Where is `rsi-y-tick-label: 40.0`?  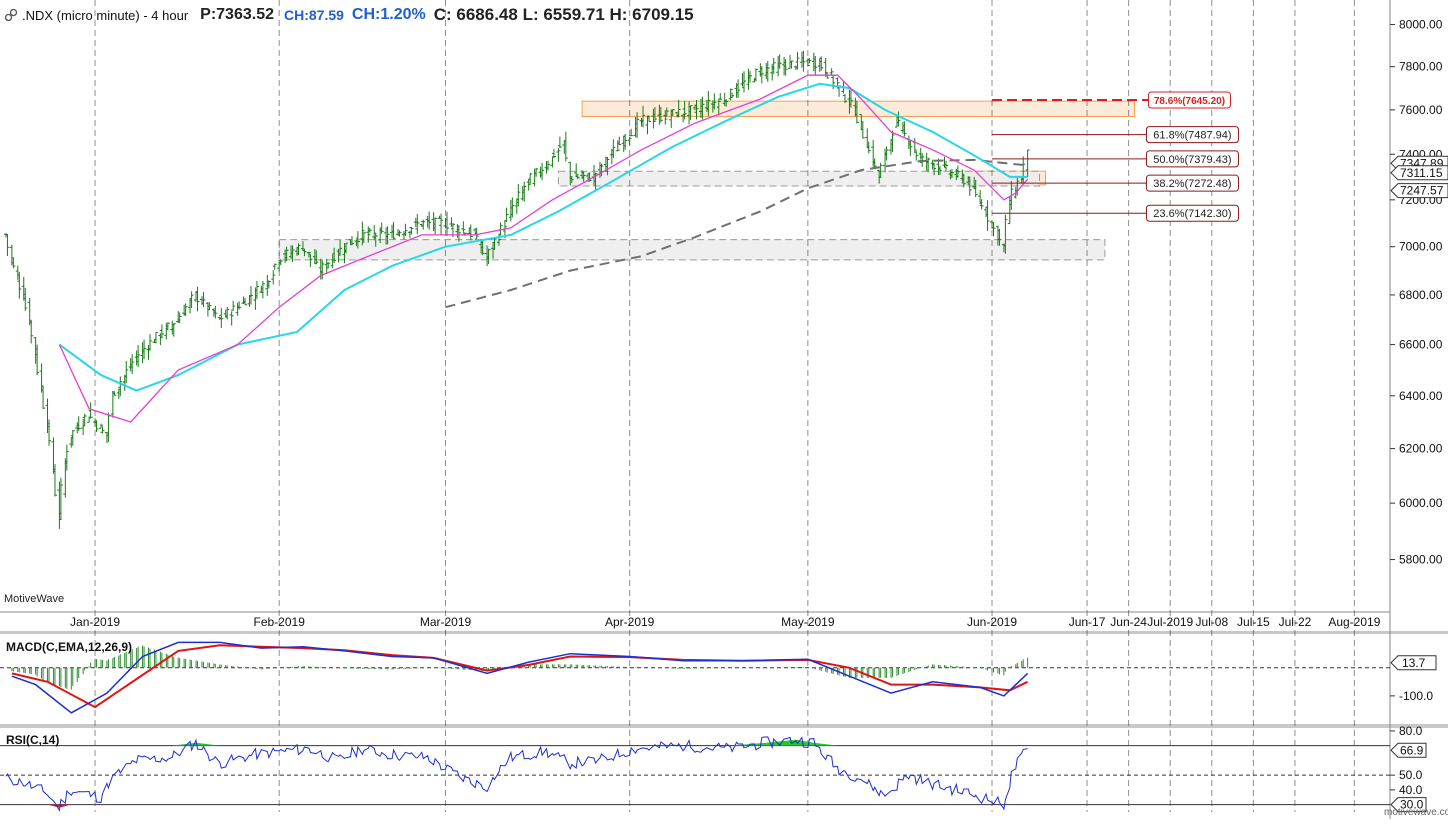
rsi-y-tick-label: 40.0 is located at coordinates (1411, 790).